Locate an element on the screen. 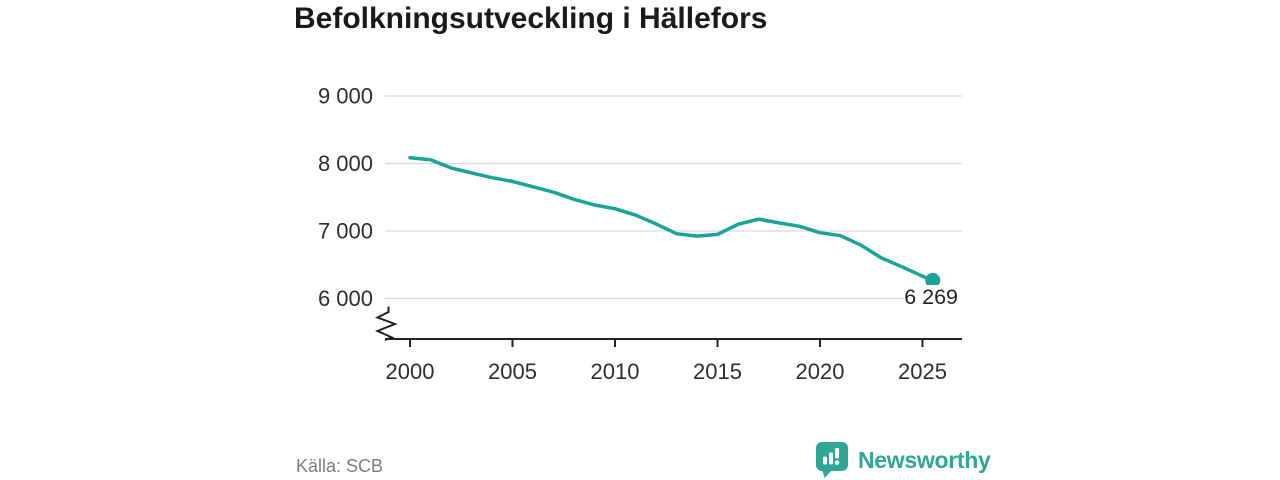 This screenshot has width=1280, height=480. y-axis-tick-label: 6 000 is located at coordinates (345, 298).